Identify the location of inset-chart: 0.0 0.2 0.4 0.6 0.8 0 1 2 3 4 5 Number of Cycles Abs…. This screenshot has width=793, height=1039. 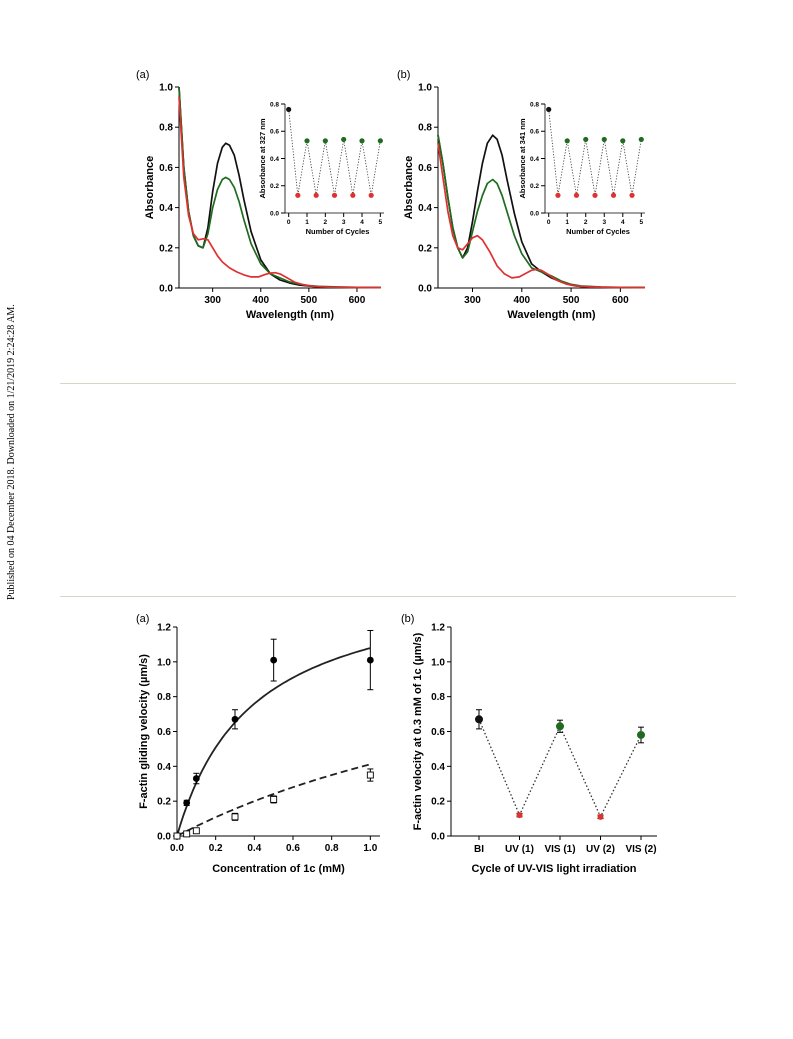
(321, 168).